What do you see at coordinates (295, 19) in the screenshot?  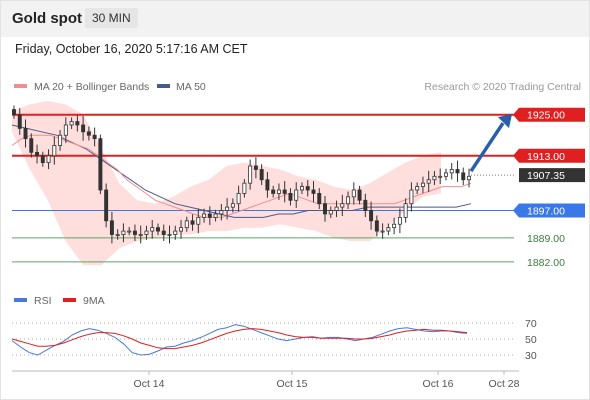 I see `chart-header: Gold spot 30 MIN` at bounding box center [295, 19].